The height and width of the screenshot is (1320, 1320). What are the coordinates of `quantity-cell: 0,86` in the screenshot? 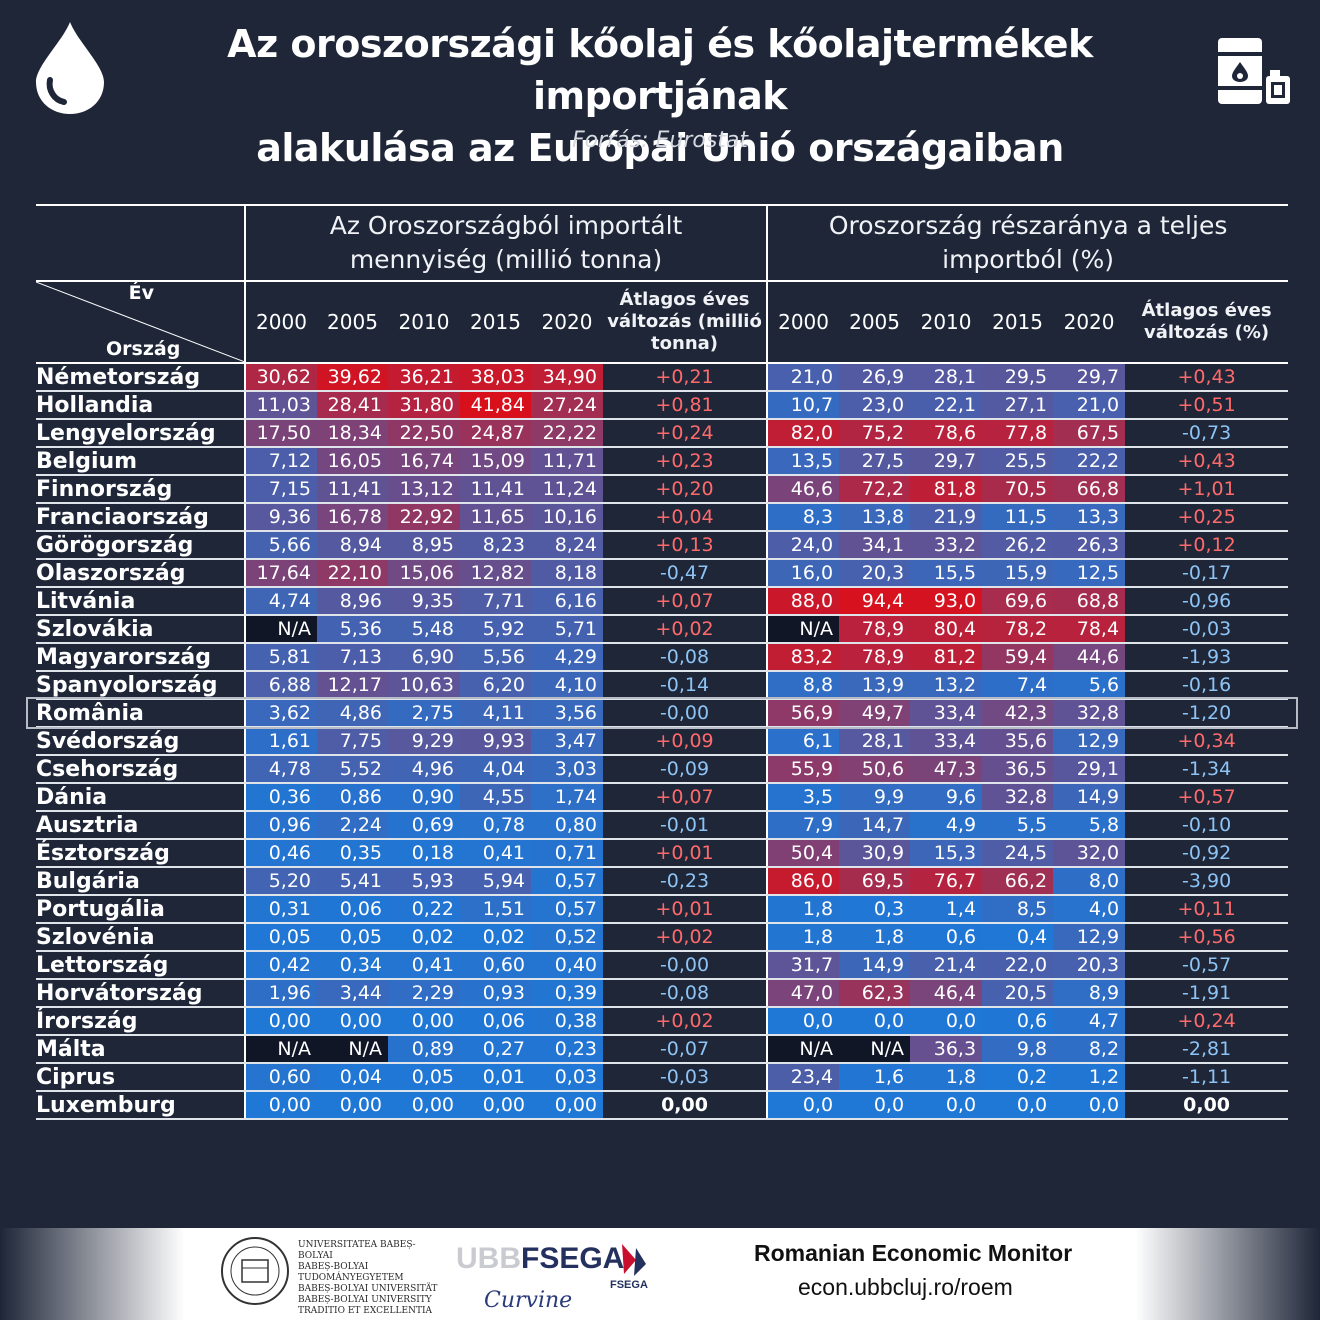 It's located at (352, 797).